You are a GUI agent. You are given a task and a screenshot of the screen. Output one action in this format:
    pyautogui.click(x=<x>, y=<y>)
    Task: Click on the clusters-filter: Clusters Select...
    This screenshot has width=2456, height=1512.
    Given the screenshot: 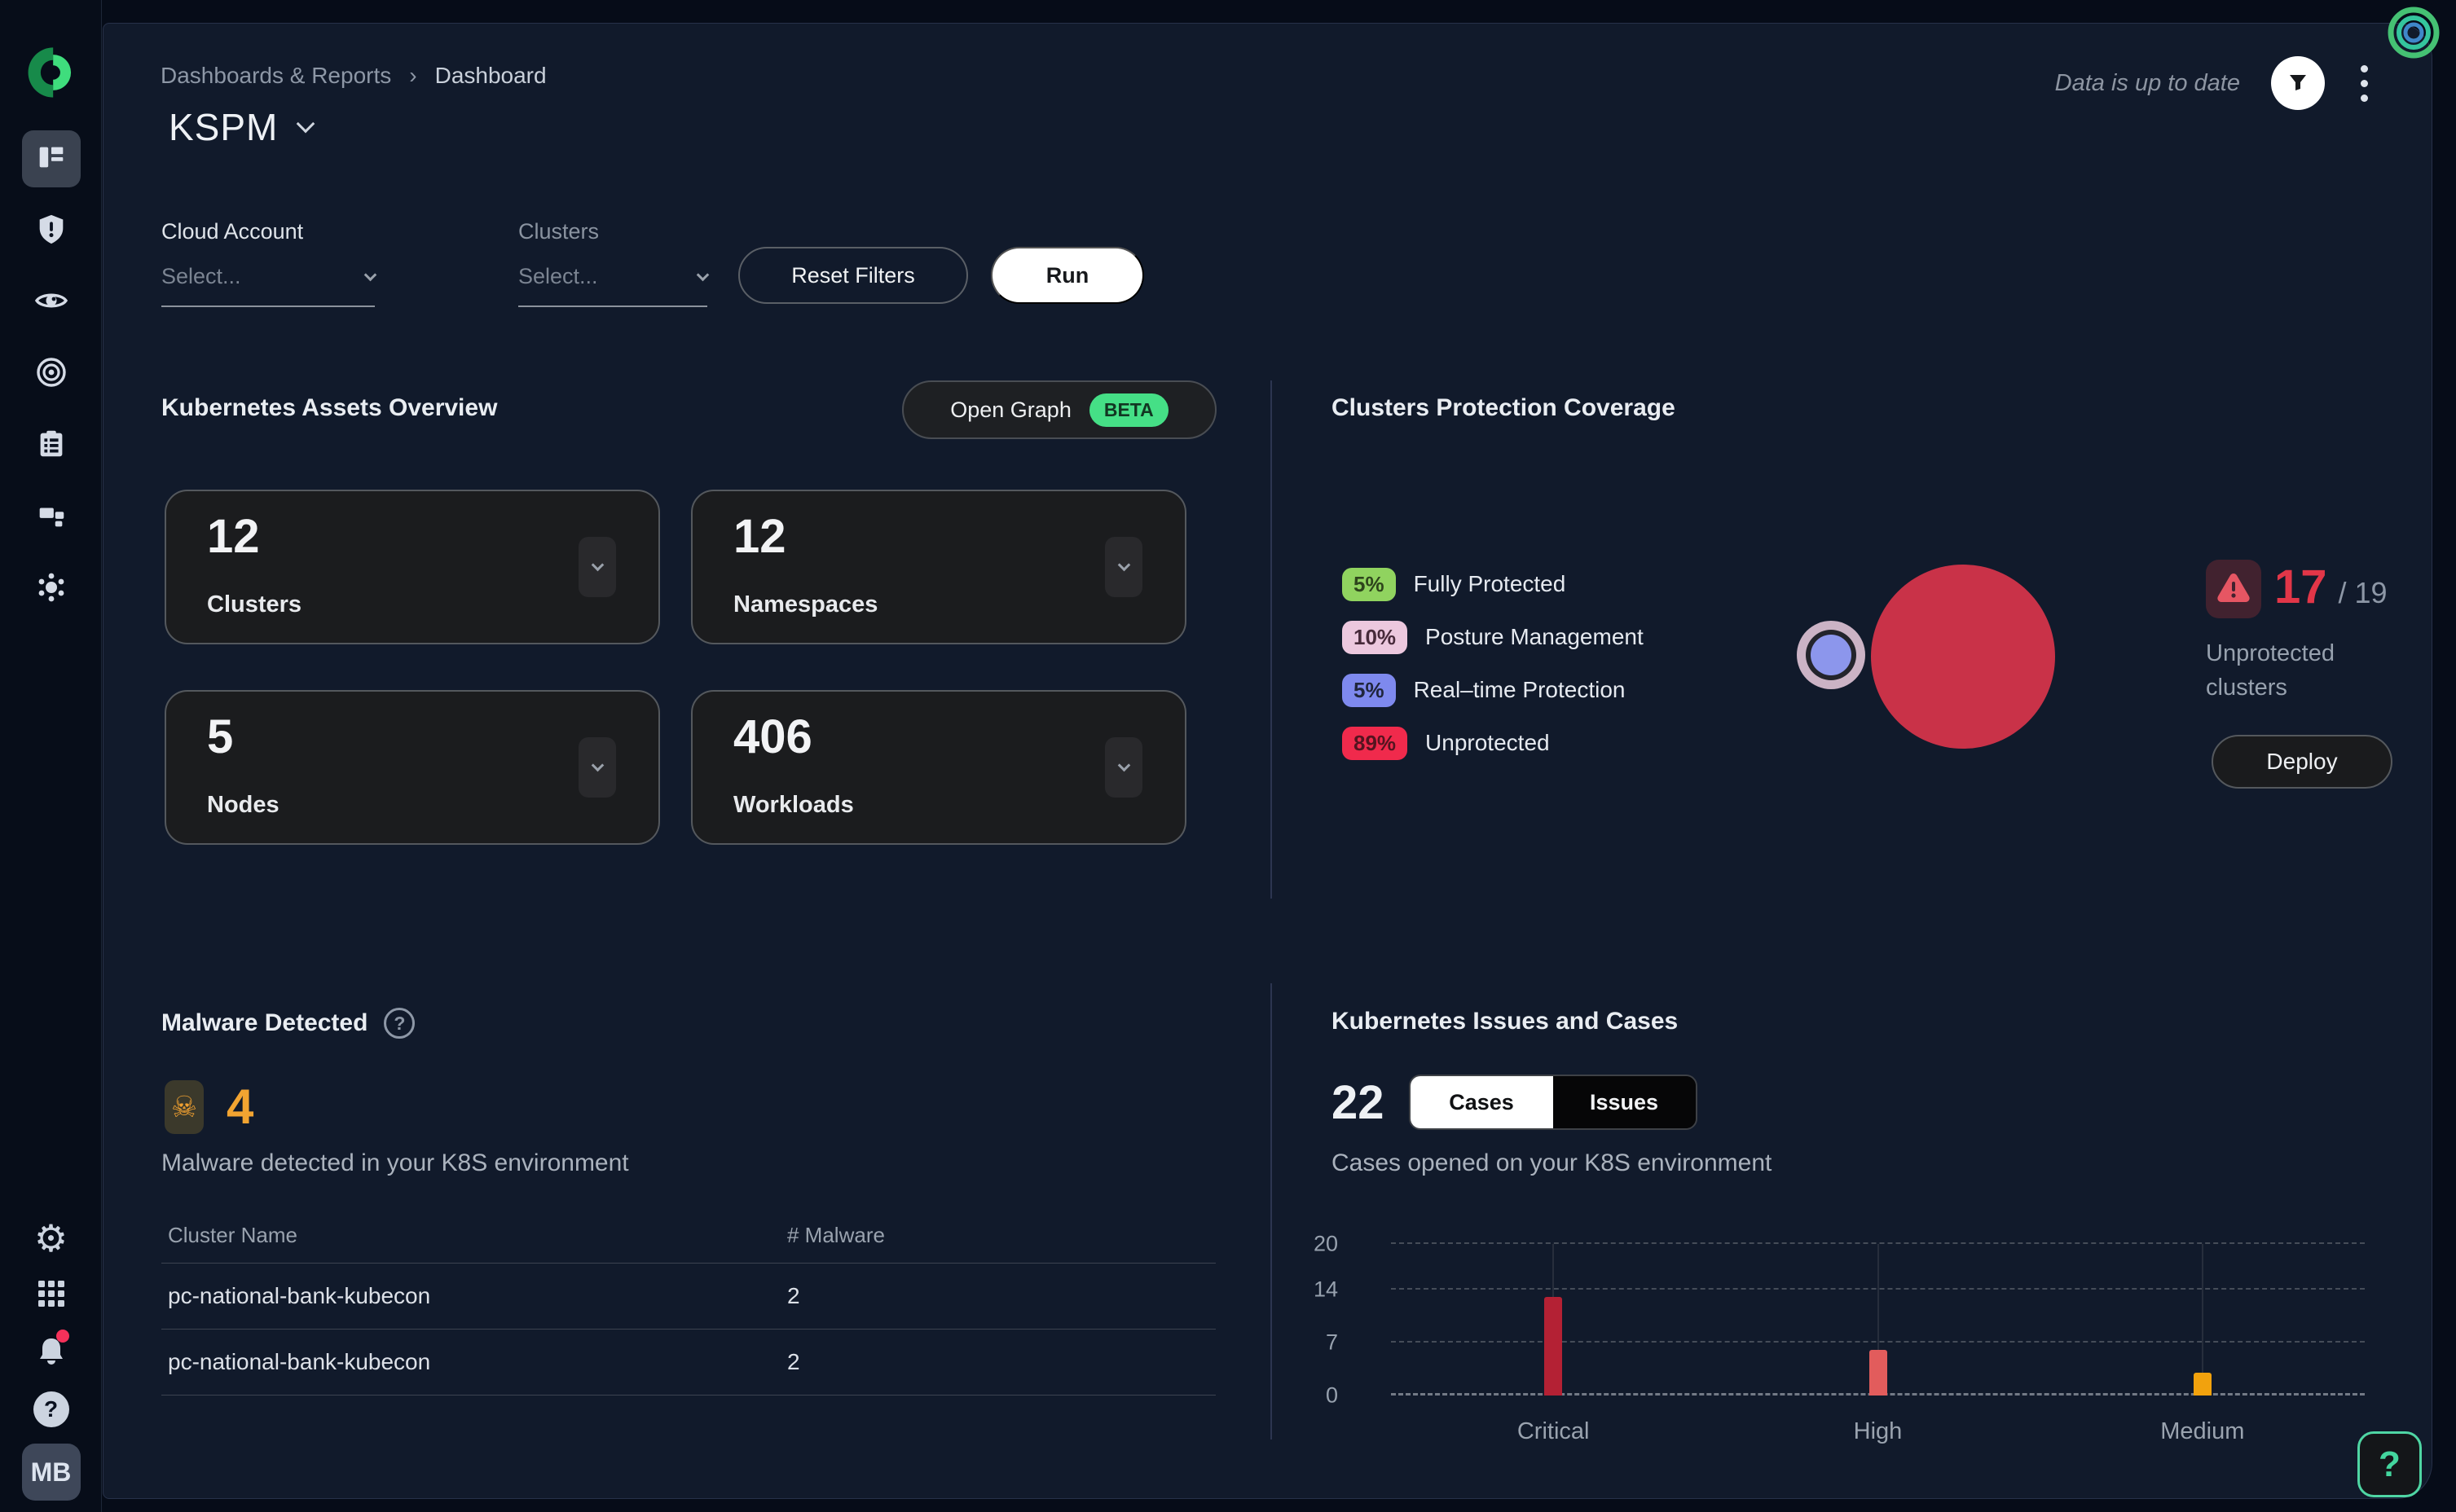 What is the action you would take?
    pyautogui.click(x=614, y=263)
    